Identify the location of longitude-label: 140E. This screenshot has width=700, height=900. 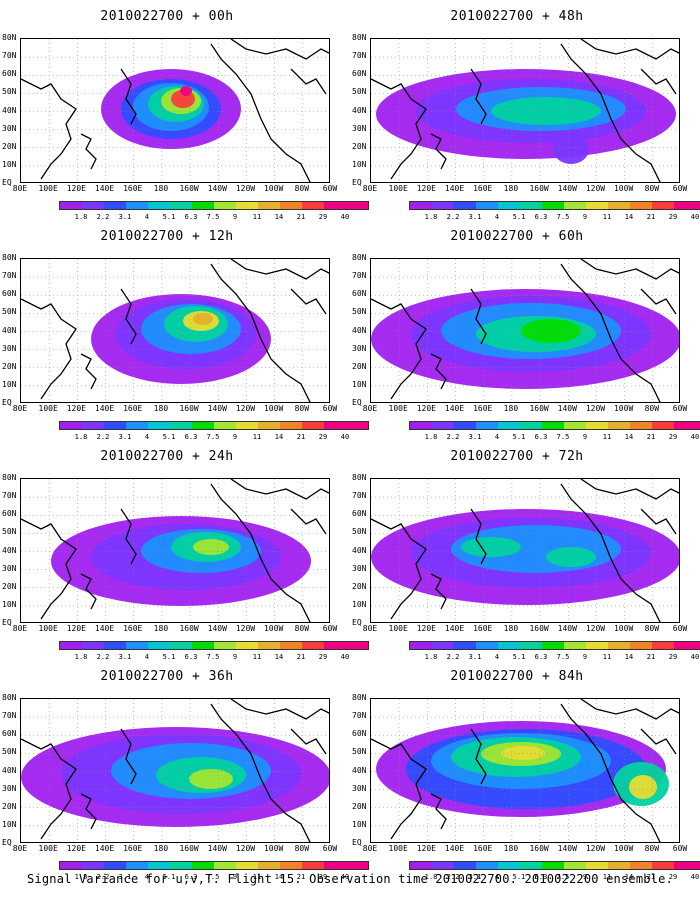
(104, 408).